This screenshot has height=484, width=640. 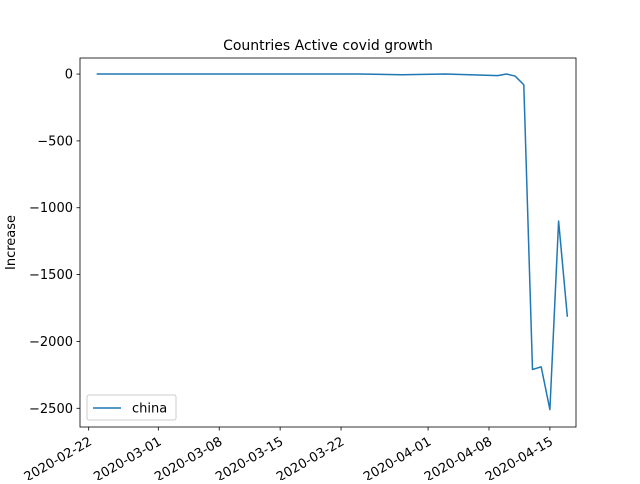 I want to click on y-tick-label: −1500, so click(x=51, y=275).